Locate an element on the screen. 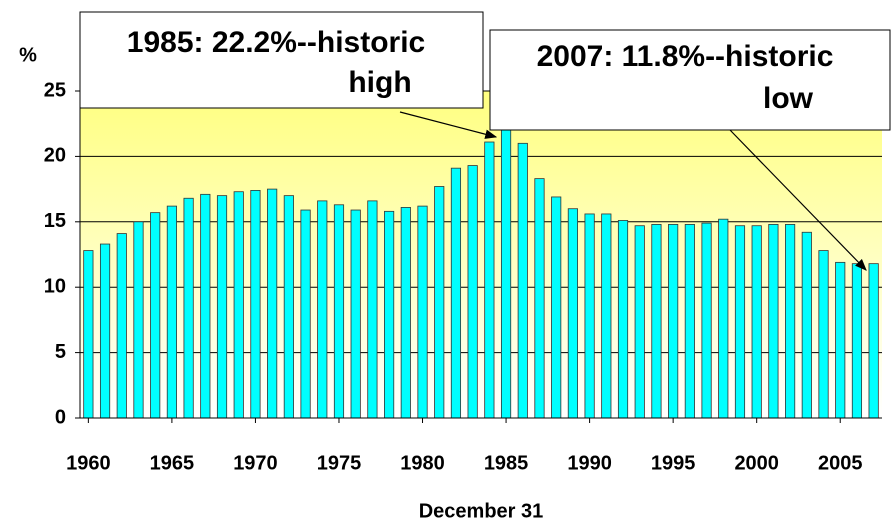  x-tick-label: 2000 is located at coordinates (756, 463).